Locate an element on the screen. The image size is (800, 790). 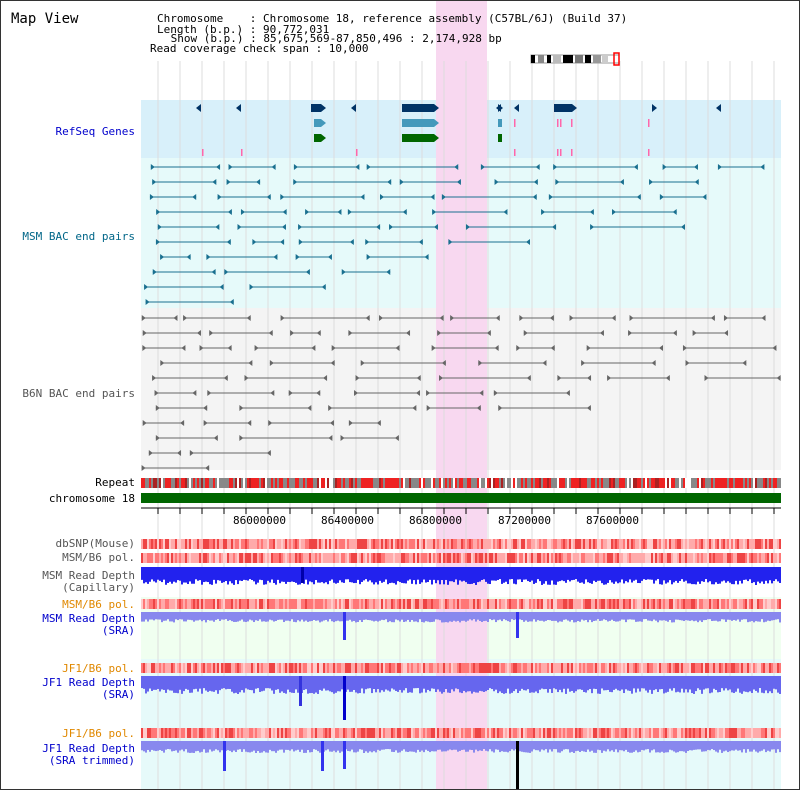
track-label-dbsnp: dbSNP(Mouse) is located at coordinates (95, 543).